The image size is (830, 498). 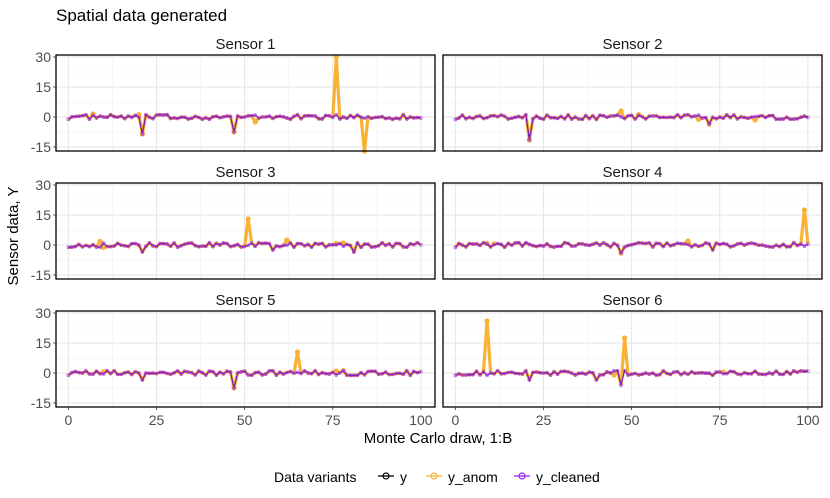 I want to click on panel-title: Sensor 6, so click(x=632, y=300).